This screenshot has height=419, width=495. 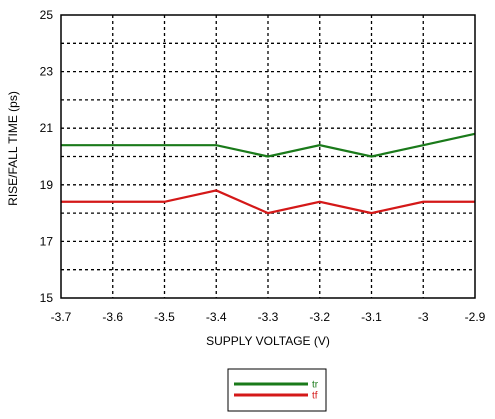 What do you see at coordinates (47, 128) in the screenshot?
I see `y-tick-label: 21` at bounding box center [47, 128].